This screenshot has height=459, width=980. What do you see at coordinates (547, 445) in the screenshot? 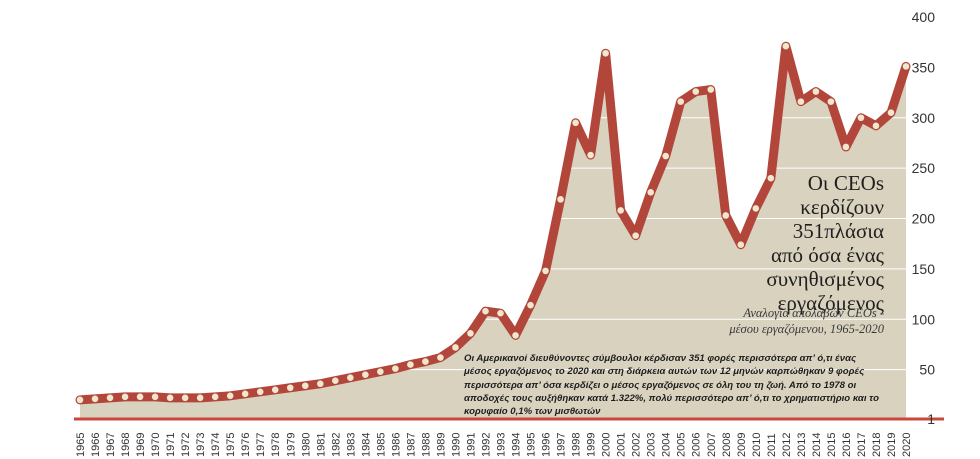
I see `x-tick-label: 1996` at bounding box center [547, 445].